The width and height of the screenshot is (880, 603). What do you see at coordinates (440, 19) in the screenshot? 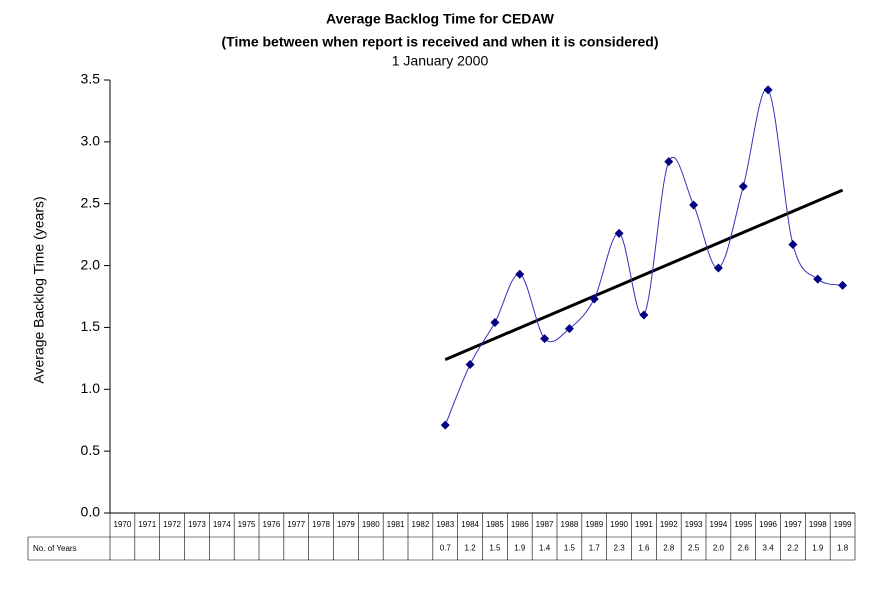
I see `chart-title: Average Backlog Time for CEDAW` at bounding box center [440, 19].